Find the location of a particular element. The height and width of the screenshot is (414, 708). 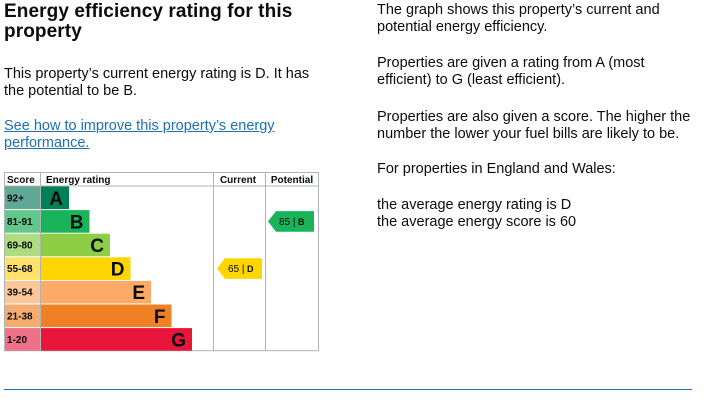

band-d-range: 55-68 is located at coordinates (20, 269).